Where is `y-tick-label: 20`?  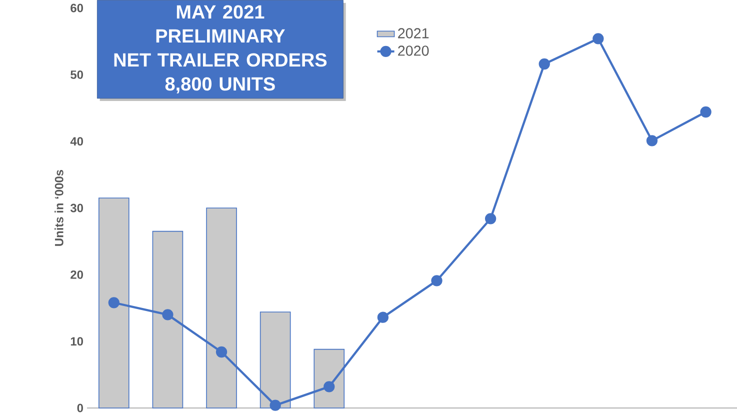
y-tick-label: 20 is located at coordinates (76, 274).